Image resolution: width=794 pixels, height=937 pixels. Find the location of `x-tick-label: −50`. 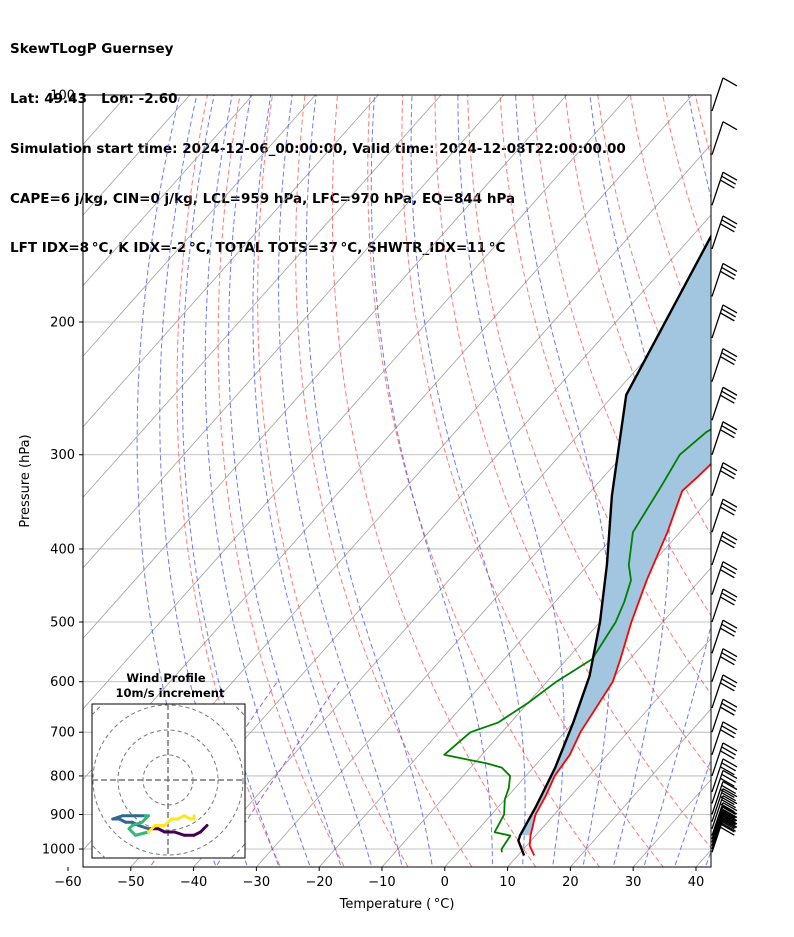

x-tick-label: −50 is located at coordinates (130, 882).